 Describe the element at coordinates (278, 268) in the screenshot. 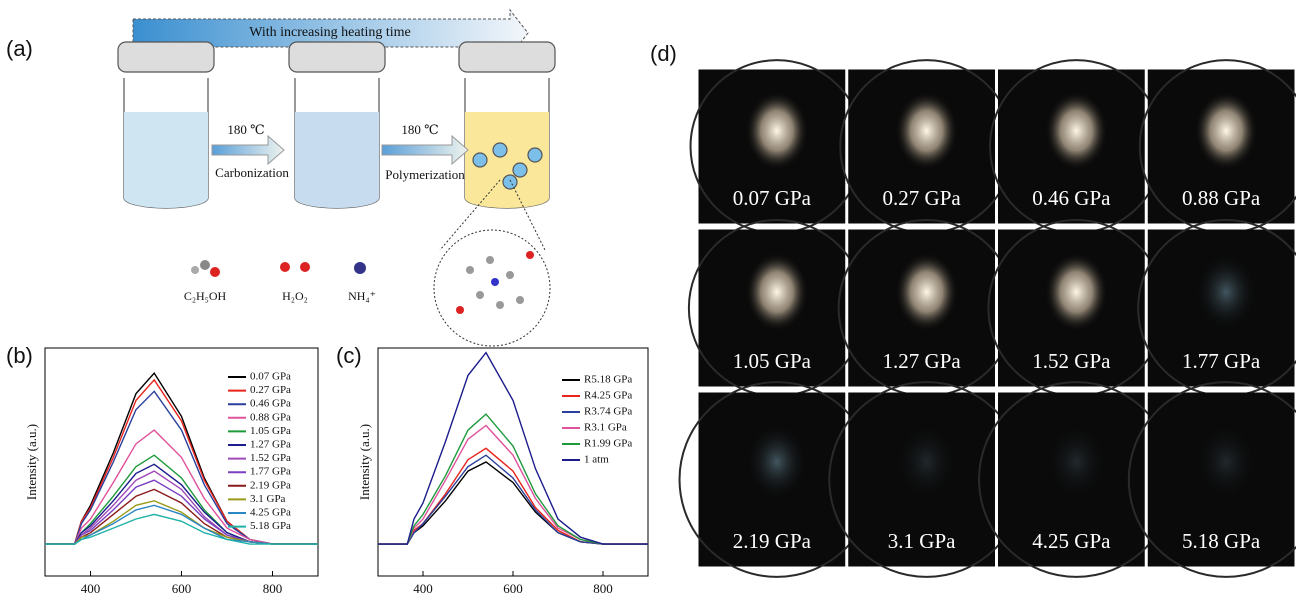

I see `molecules` at that location.